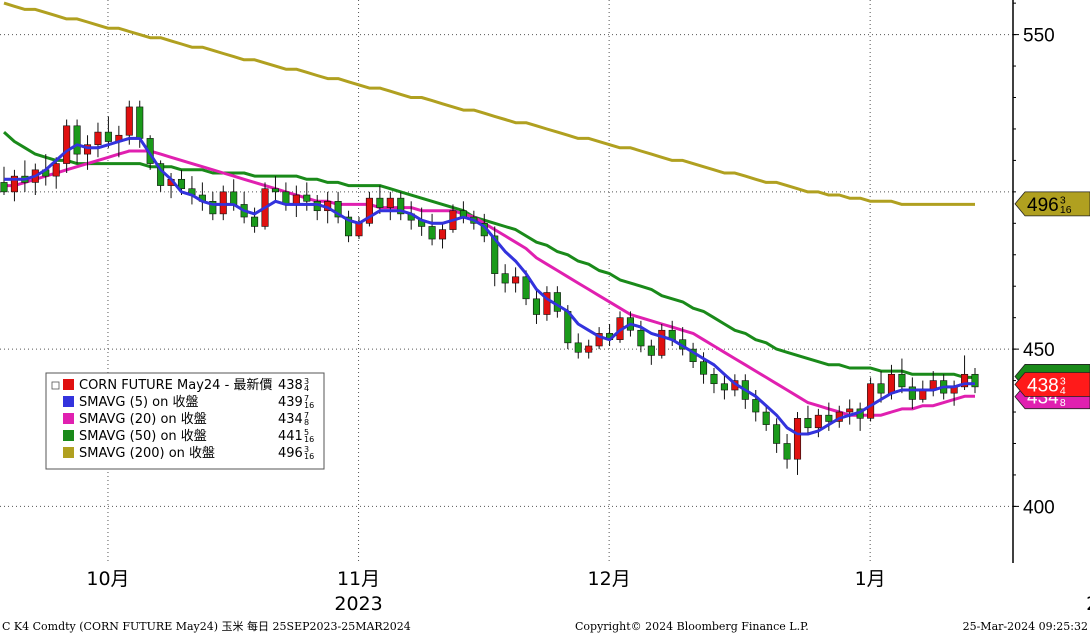 This screenshot has height=633, width=1090. Describe the element at coordinates (1088, 604) in the screenshot. I see `year-label-2024: 2024` at that location.